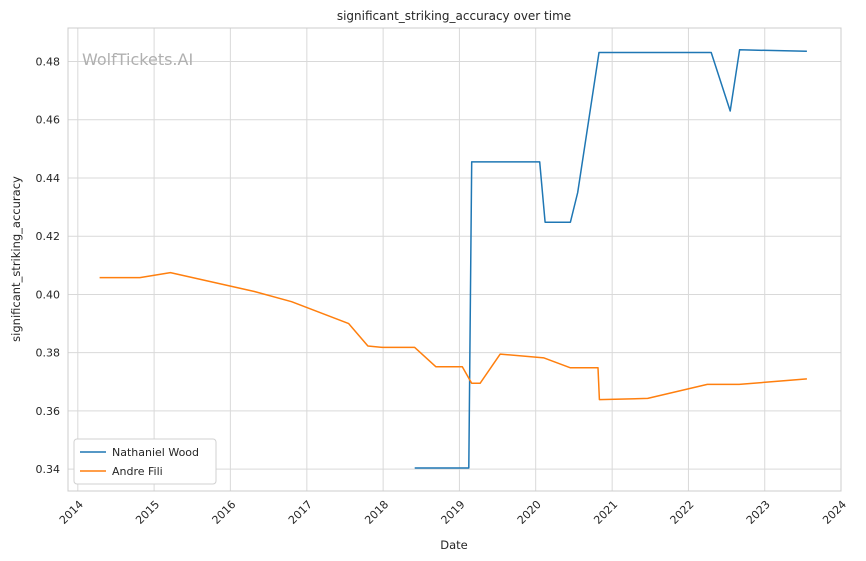 The height and width of the screenshot is (561, 866). What do you see at coordinates (48, 294) in the screenshot?
I see `y-tick-label: 0.40` at bounding box center [48, 294].